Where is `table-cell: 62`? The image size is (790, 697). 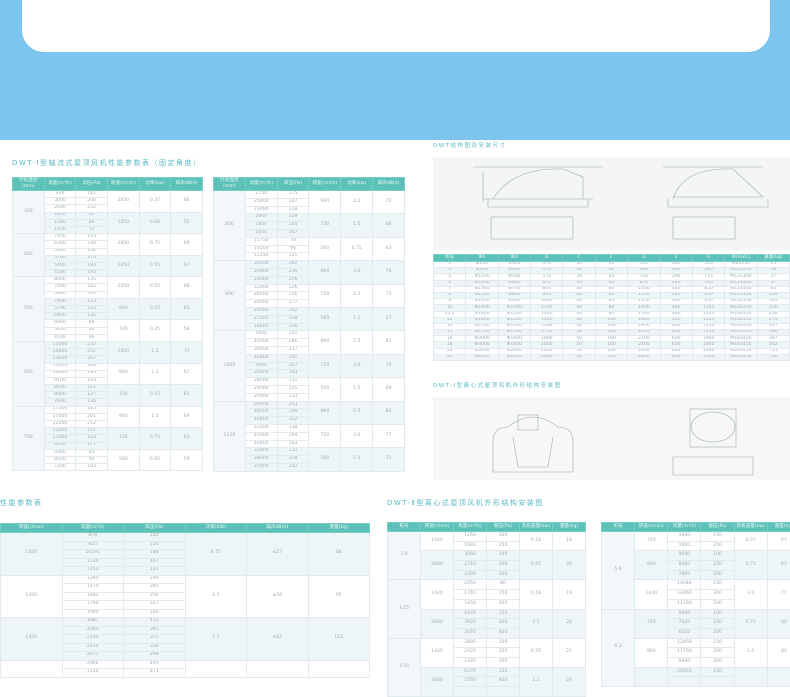
table-cell: 62 is located at coordinates (92, 215).